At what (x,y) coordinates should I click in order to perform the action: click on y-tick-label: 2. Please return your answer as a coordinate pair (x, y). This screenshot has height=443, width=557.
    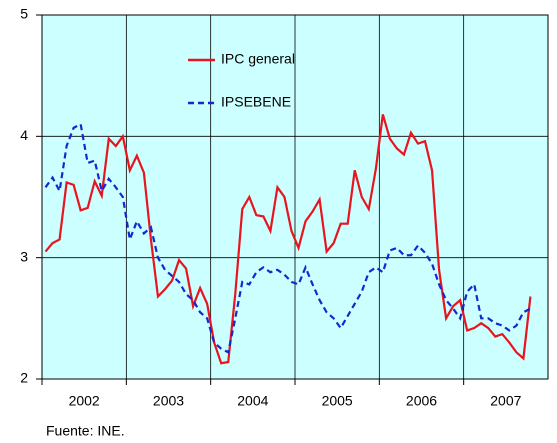
    Looking at the image, I should click on (24, 378).